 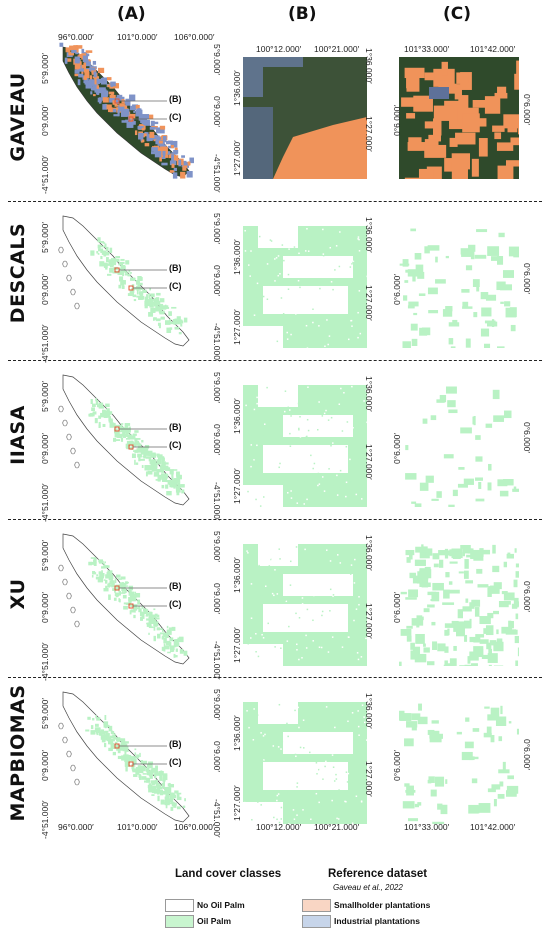 I want to click on b-top-lon-2: 100°21.000′, so click(x=337, y=49).